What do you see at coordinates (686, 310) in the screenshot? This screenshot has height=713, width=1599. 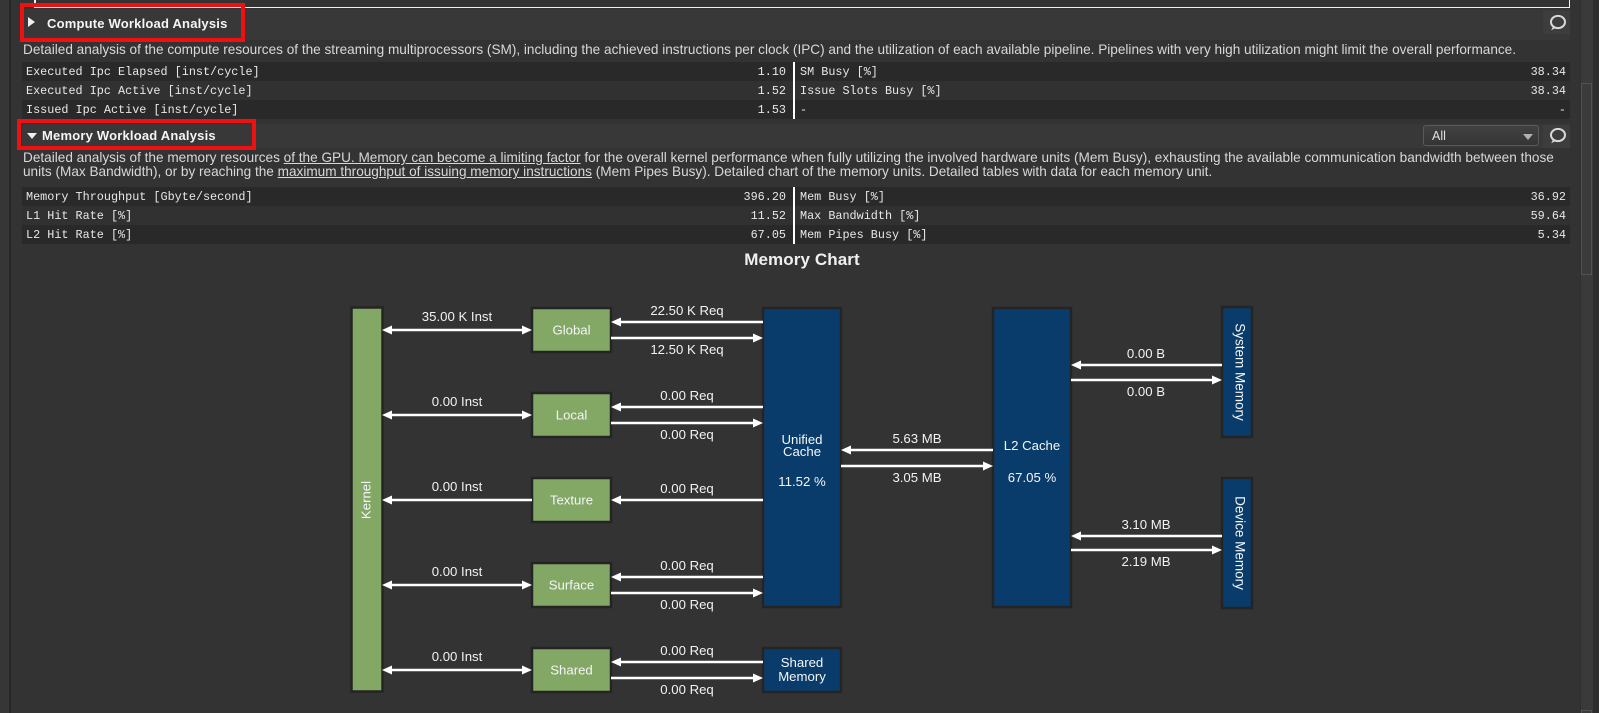 I see `svg-text: 22.50 K Req` at bounding box center [686, 310].